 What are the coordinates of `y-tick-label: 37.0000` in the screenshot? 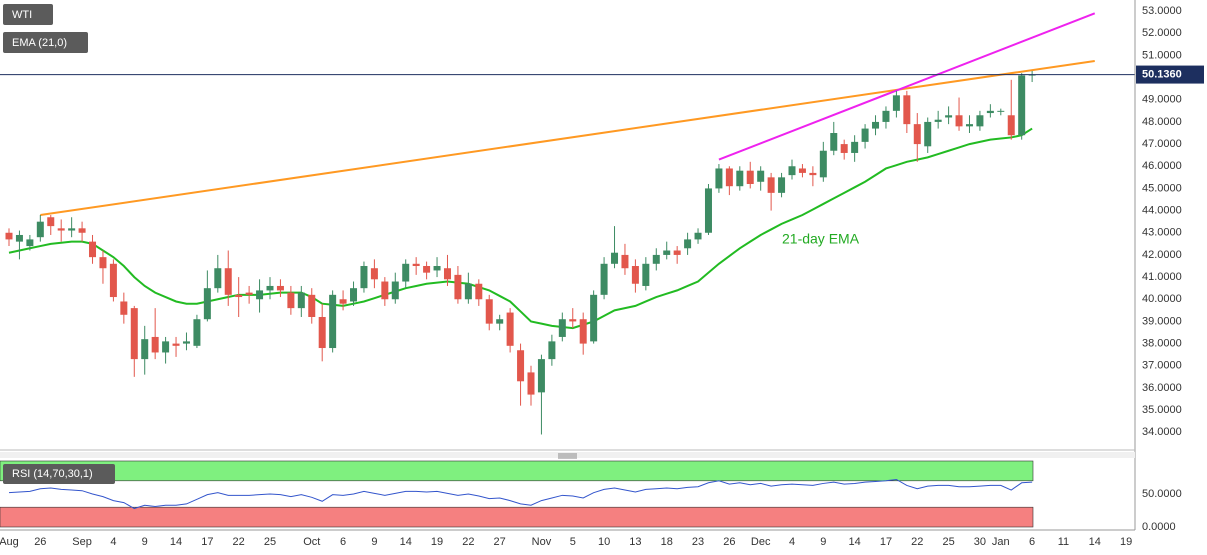 It's located at (1162, 366).